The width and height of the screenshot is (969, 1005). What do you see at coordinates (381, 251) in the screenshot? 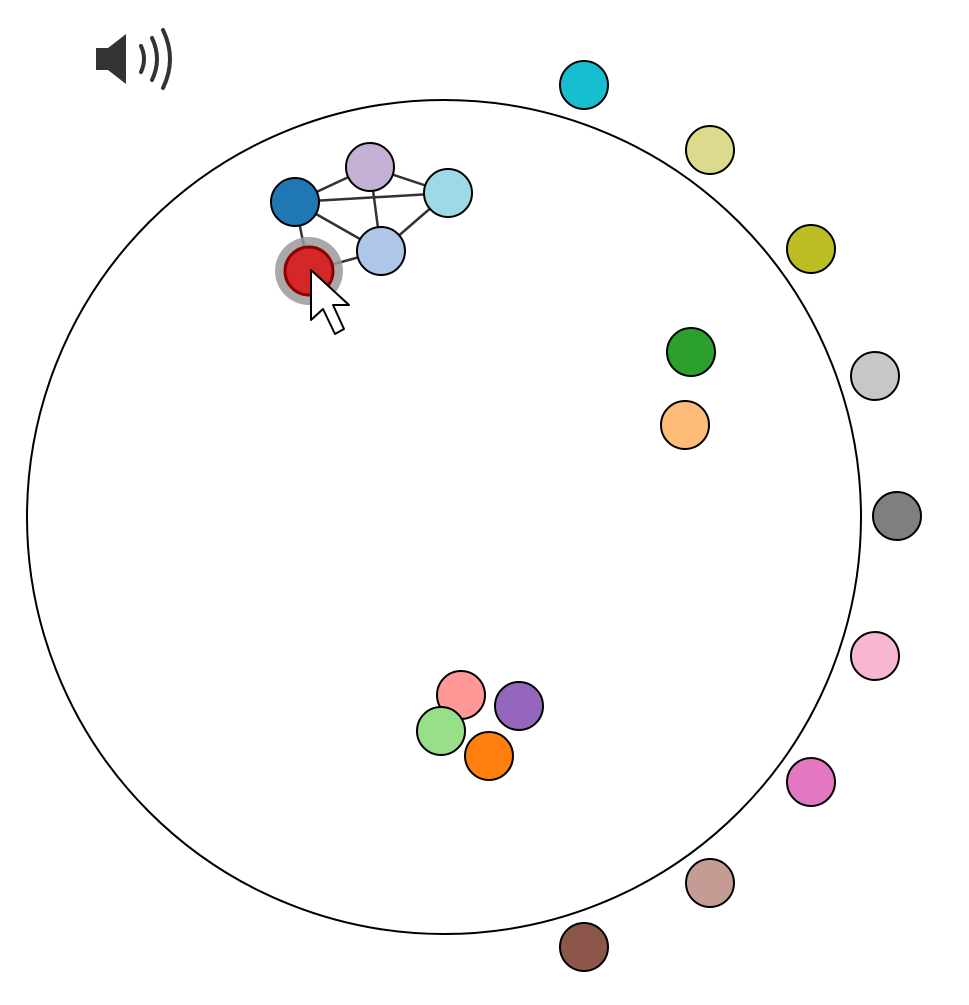
I see `node-lightblue` at bounding box center [381, 251].